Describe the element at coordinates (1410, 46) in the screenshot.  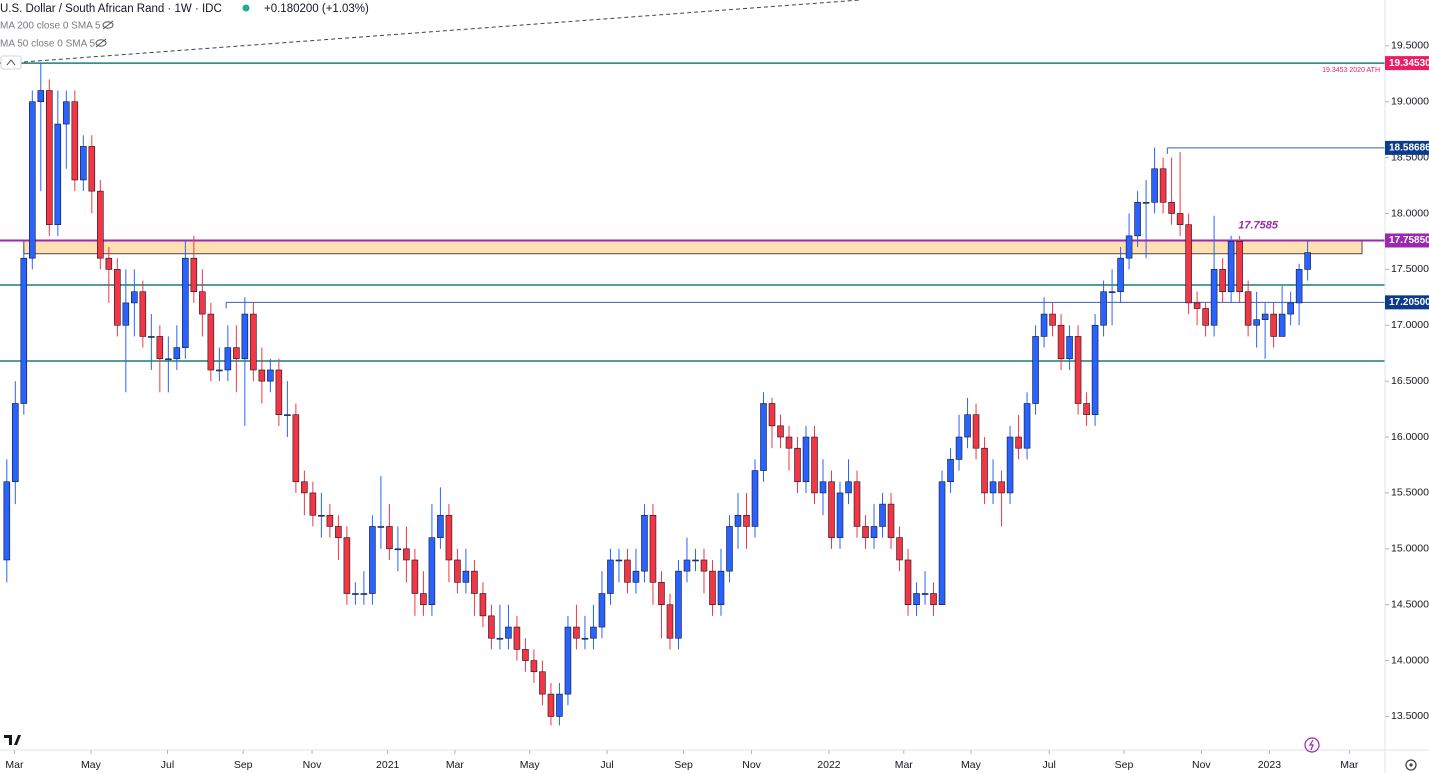
I see `y-tick-label: 19.500000` at that location.